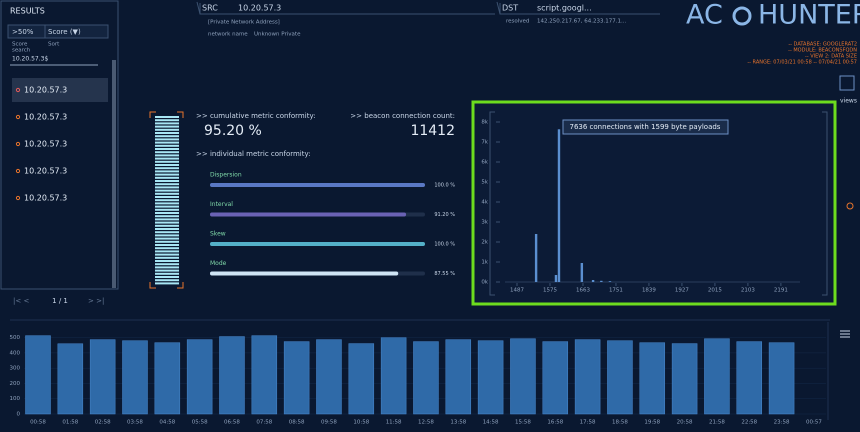 The width and height of the screenshot is (860, 432). Describe the element at coordinates (845, 334) in the screenshot. I see `timeline-menu` at that location.